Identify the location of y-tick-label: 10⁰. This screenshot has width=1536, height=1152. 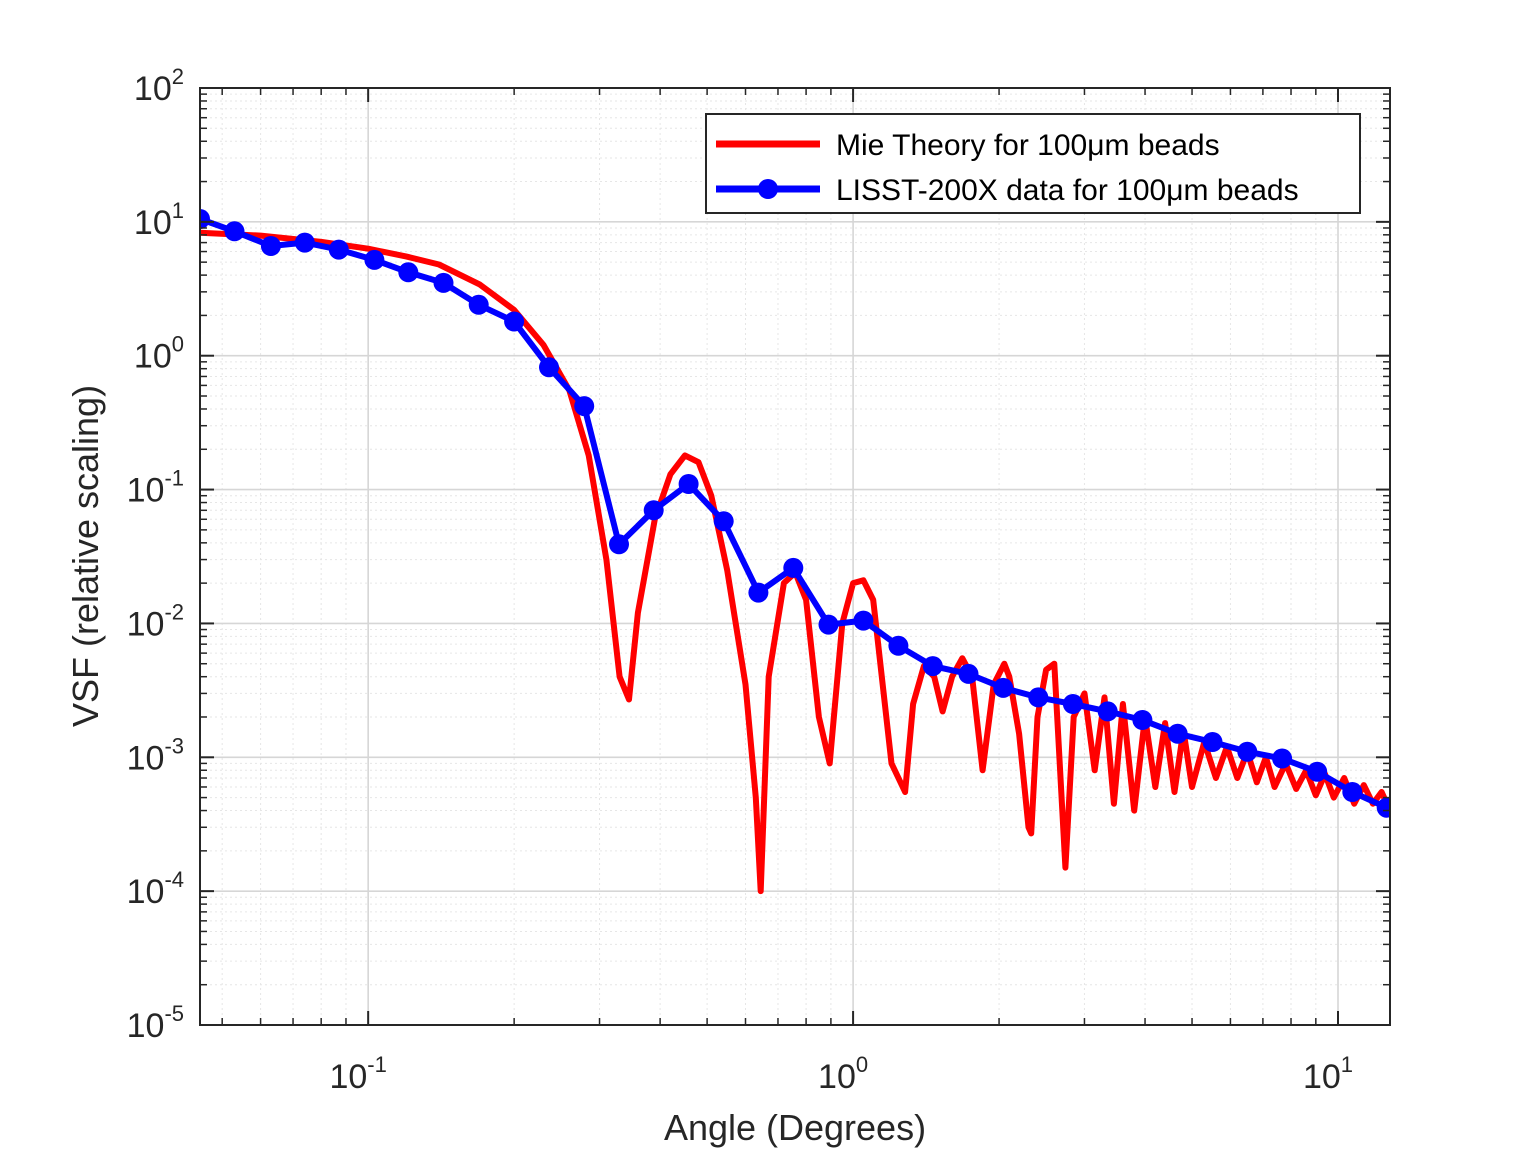
(159, 354).